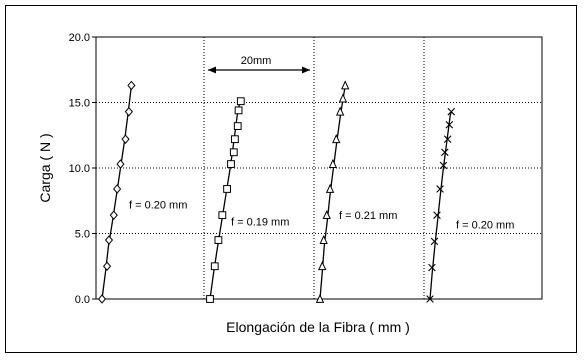 Image resolution: width=584 pixels, height=360 pixels. Describe the element at coordinates (158, 206) in the screenshot. I see `series-1-label: f = 0.20 mm` at that location.